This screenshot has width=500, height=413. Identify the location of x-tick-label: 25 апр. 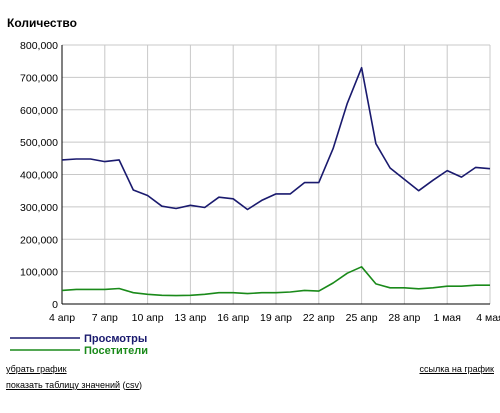
(362, 318).